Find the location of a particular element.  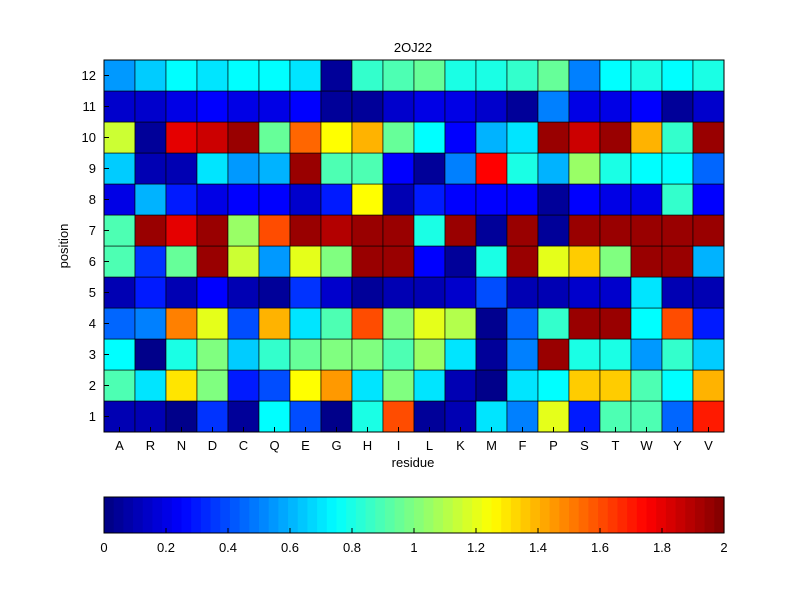

y-tick-label: 10 is located at coordinates (89, 137).